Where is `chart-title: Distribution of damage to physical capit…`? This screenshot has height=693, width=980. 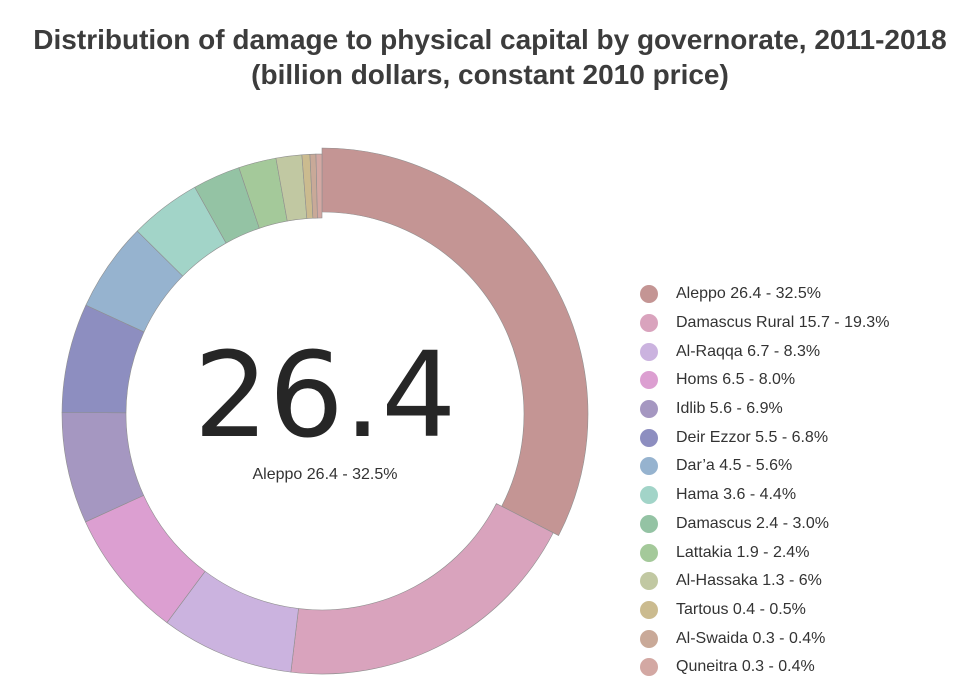
chart-title: Distribution of damage to physical capit… is located at coordinates (490, 57).